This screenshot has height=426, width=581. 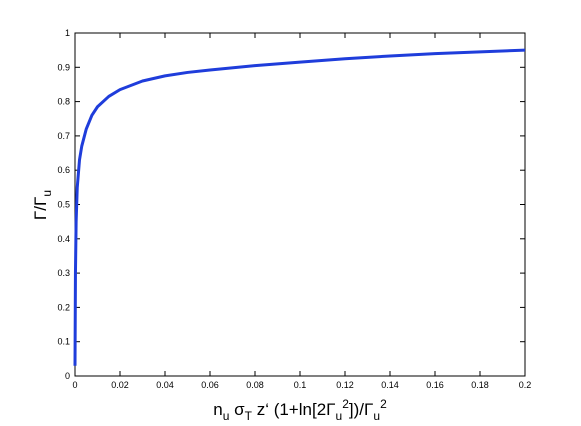 I want to click on y-axis-label: Γ/Γu, so click(x=42, y=205).